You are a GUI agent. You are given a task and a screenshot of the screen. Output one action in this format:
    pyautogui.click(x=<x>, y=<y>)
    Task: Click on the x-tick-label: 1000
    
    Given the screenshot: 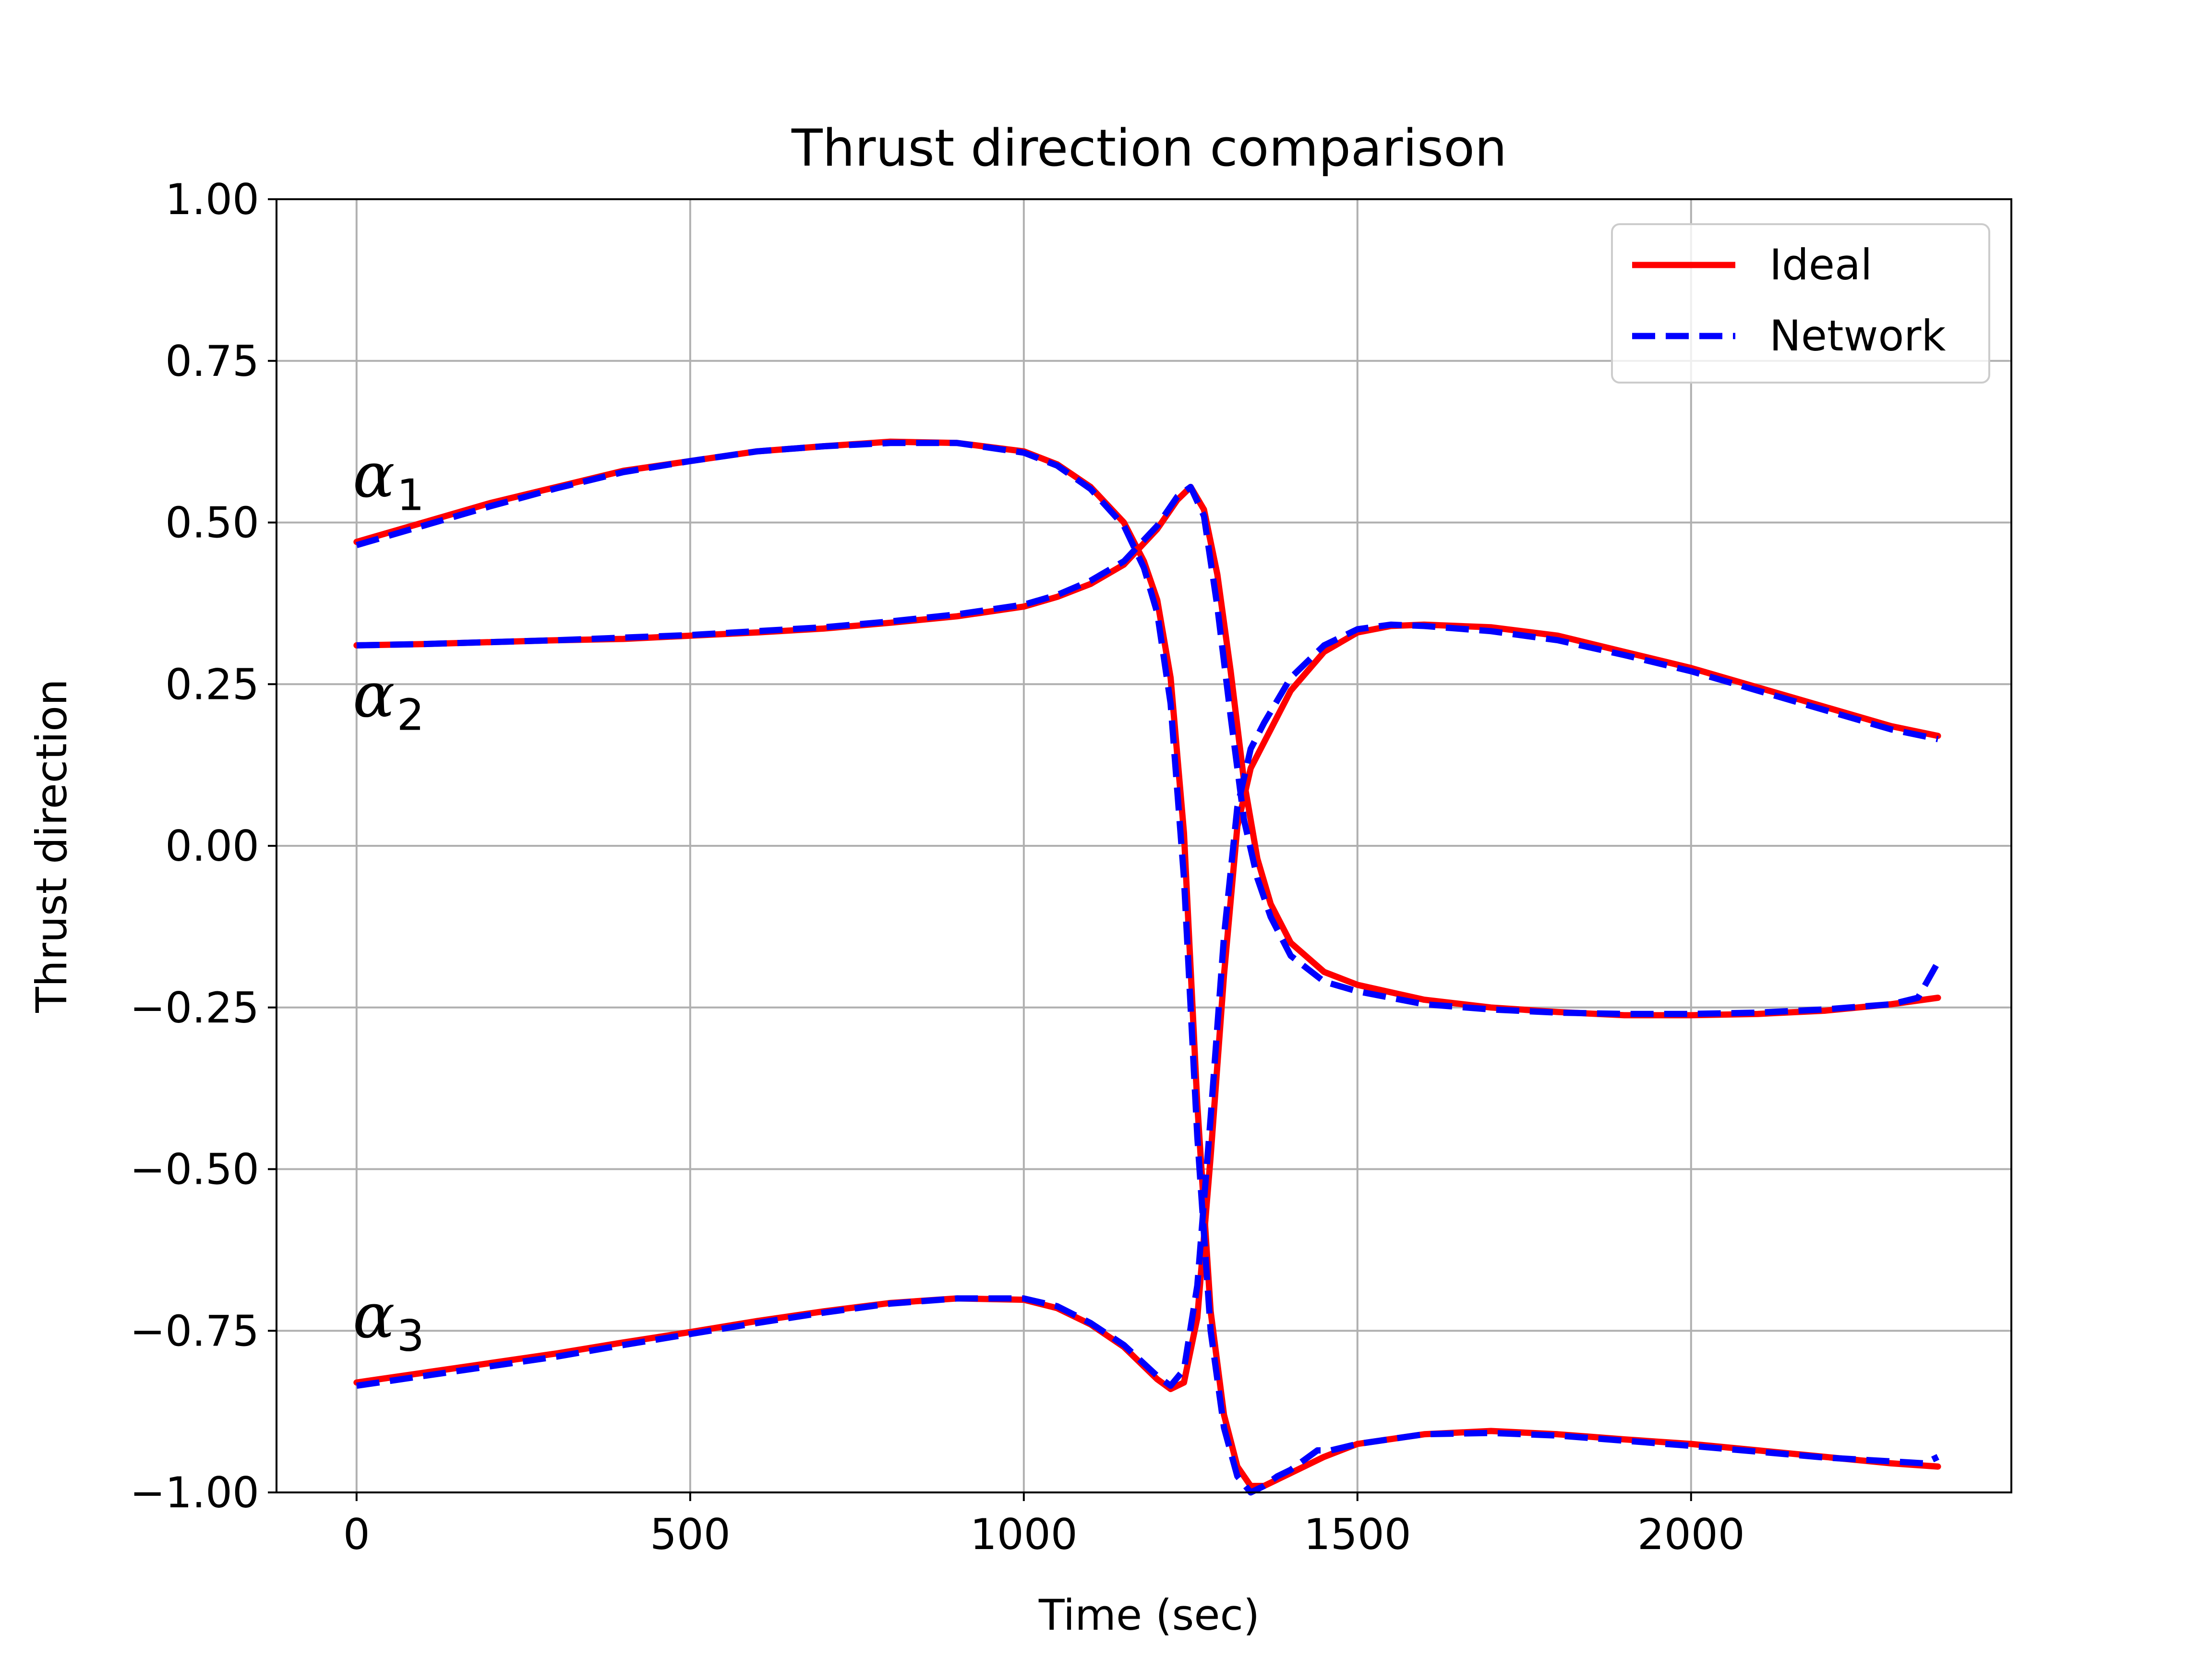 What is the action you would take?
    pyautogui.click(x=1024, y=1534)
    